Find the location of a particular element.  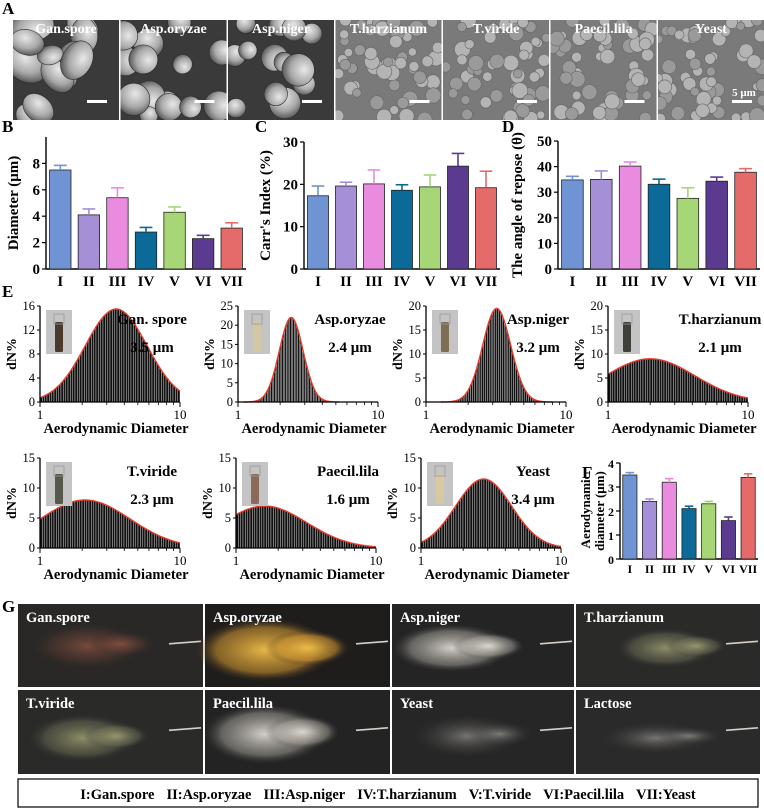

x-tick-label: V is located at coordinates (708, 569).